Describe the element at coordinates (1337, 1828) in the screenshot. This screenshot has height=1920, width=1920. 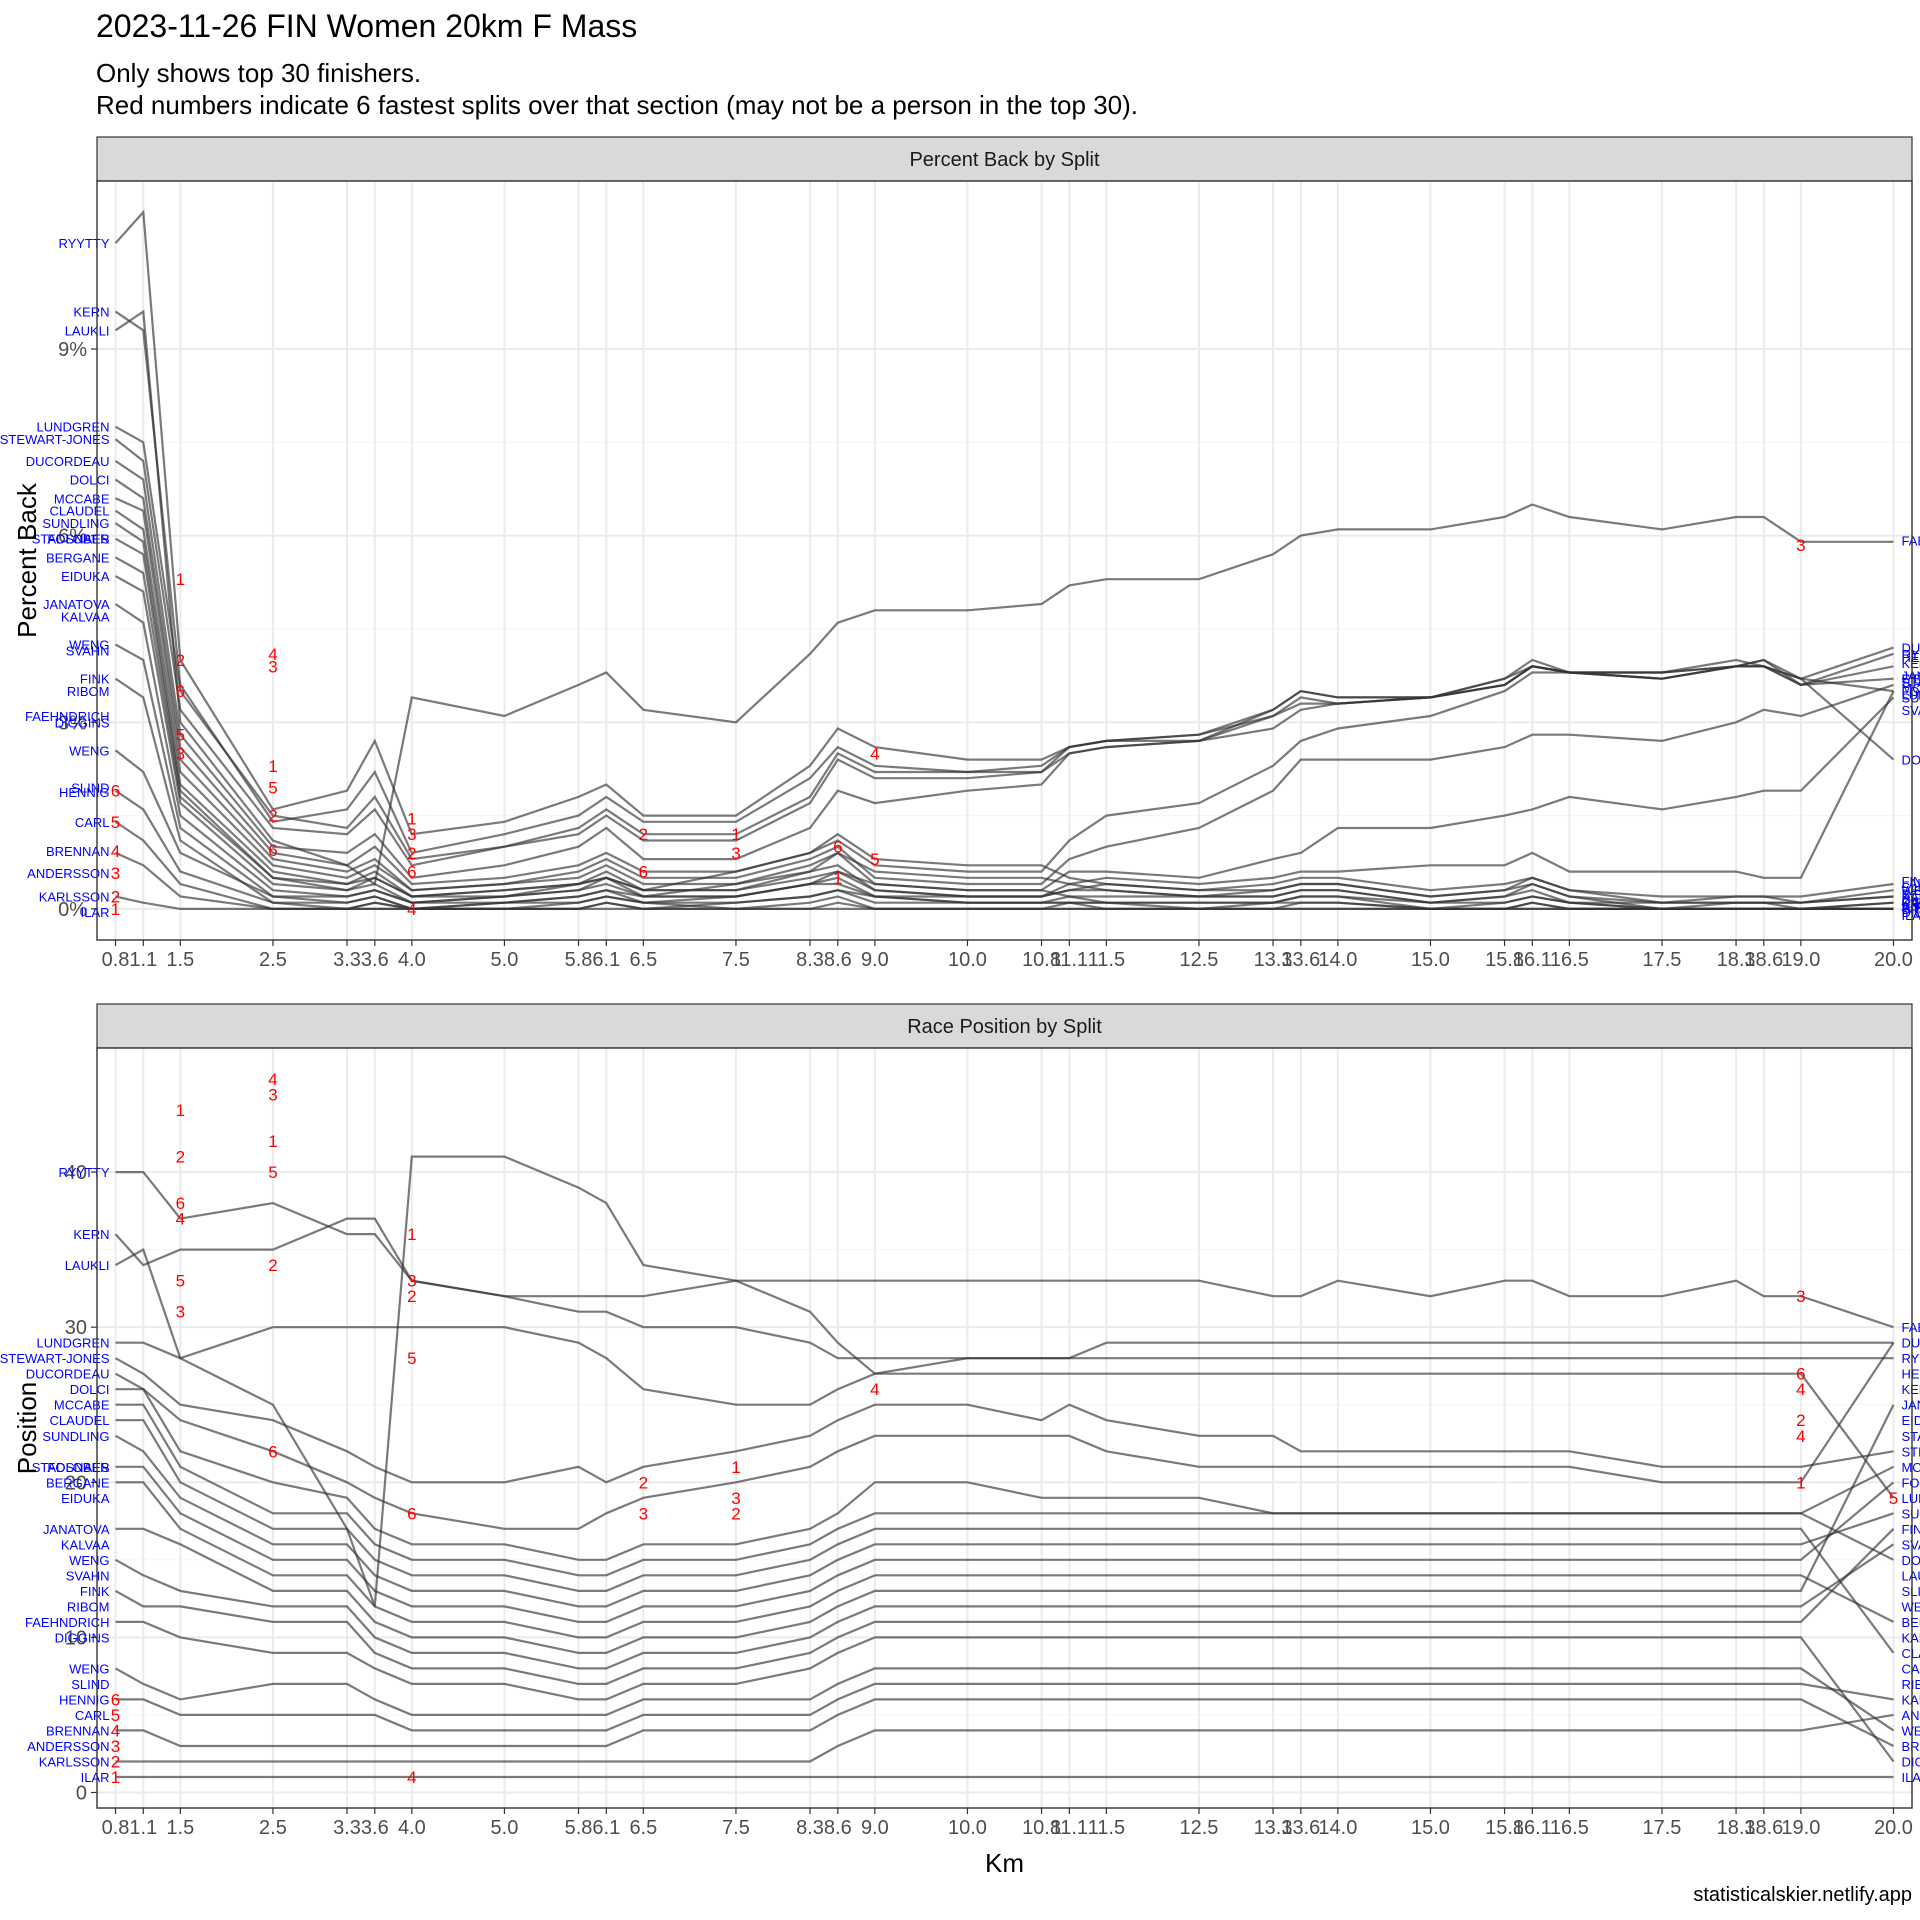
I see `x-tick-label: 14.0` at that location.